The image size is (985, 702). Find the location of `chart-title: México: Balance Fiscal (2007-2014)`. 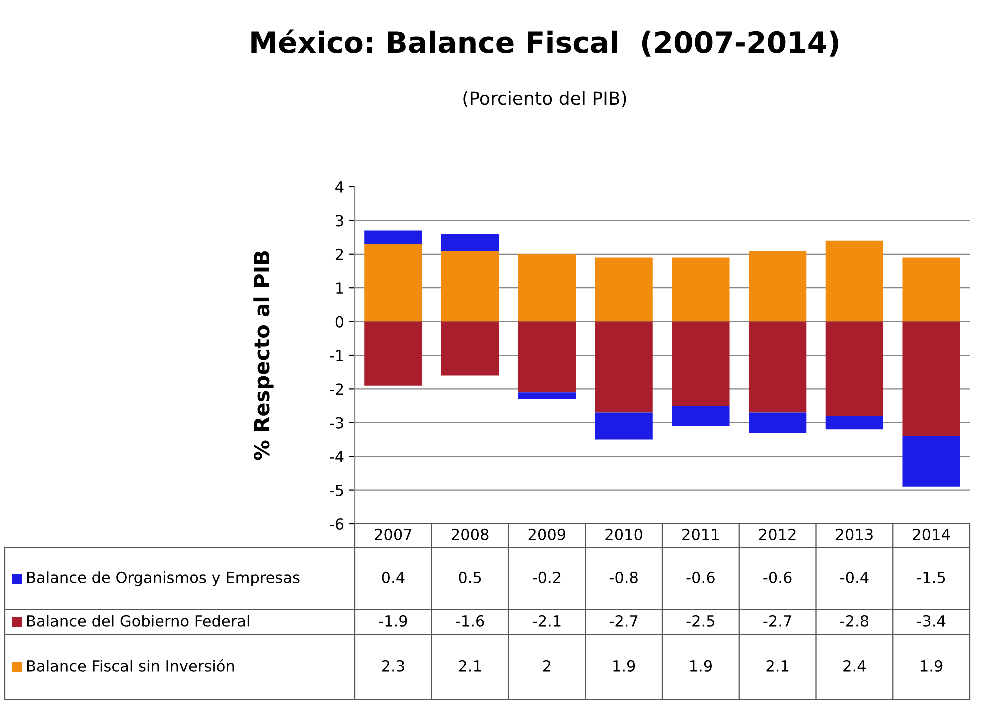

chart-title: México: Balance Fiscal (2007-2014) is located at coordinates (545, 43).